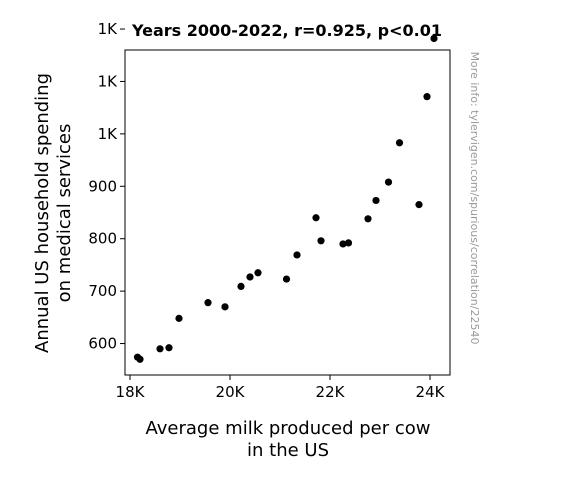 This screenshot has height=500, width=575. I want to click on chart-title: Years 2000-2022, r=0.925, p<0.01, so click(286, 30).